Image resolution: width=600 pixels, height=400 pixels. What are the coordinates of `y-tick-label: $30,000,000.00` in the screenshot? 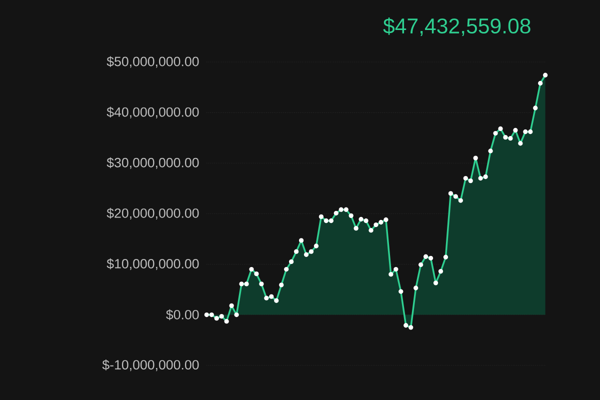 It's located at (152, 163).